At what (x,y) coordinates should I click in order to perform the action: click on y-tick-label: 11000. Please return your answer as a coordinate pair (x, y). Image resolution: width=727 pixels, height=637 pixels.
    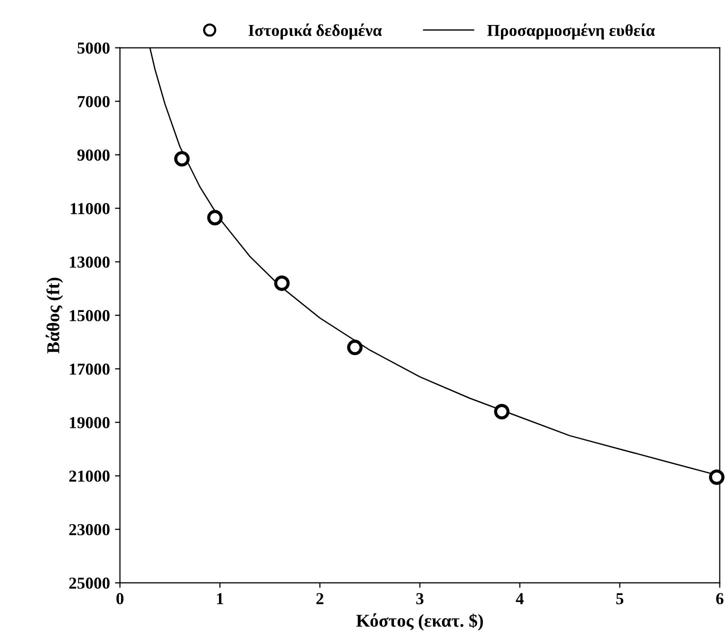
    Looking at the image, I should click on (90, 208).